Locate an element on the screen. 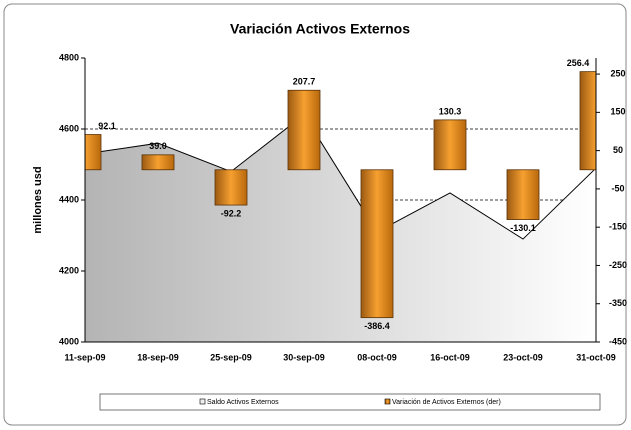 This screenshot has width=631, height=430. y2-tick-label: -150 is located at coordinates (618, 227).